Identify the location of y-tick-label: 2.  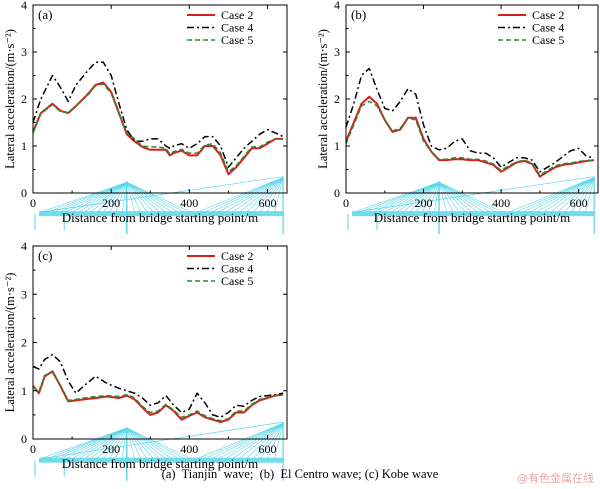
(24, 99).